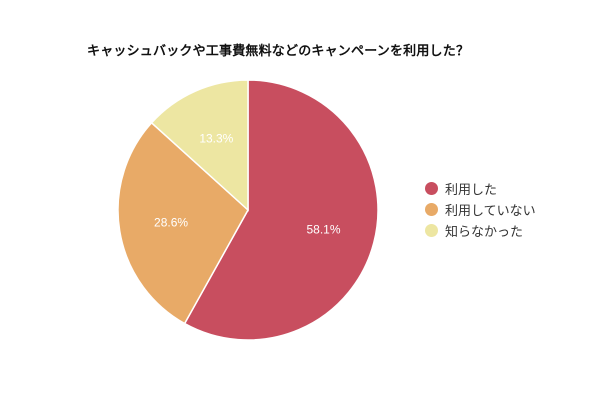  What do you see at coordinates (471, 190) in the screenshot?
I see `legend-label: 利用した` at bounding box center [471, 190].